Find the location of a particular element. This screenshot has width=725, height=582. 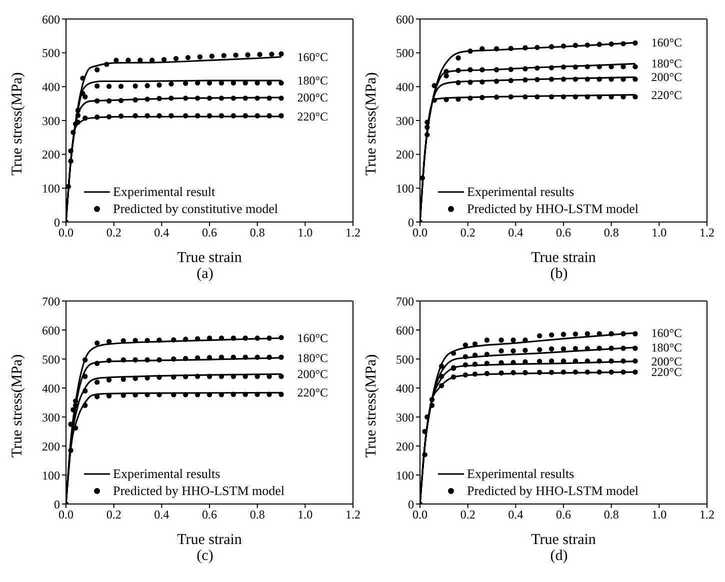

legend-label: Experimental result is located at coordinates (164, 191).